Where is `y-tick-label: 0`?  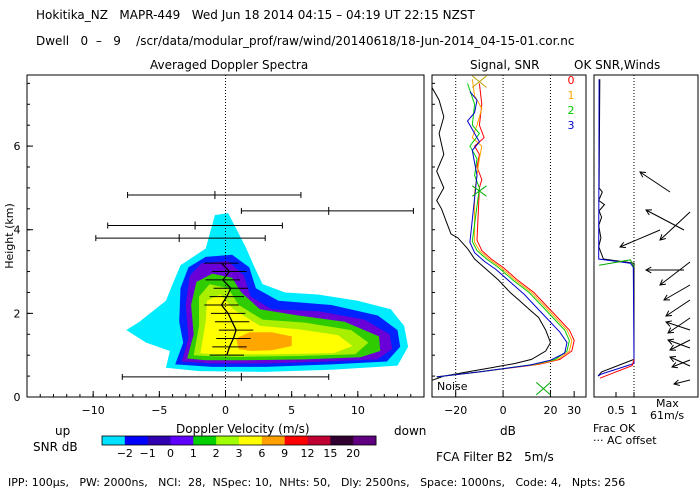
y-tick-label: 0 is located at coordinates (17, 397).